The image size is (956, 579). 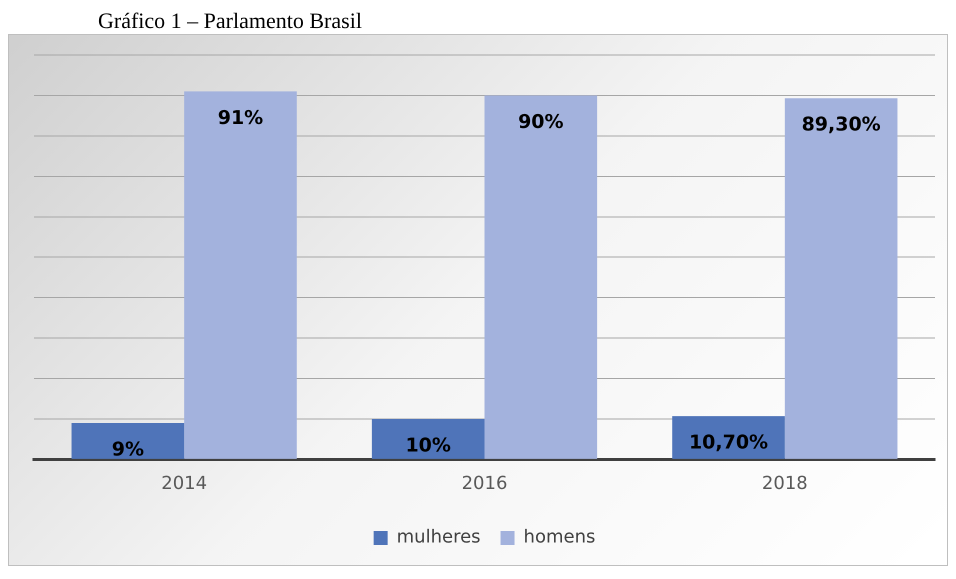 What do you see at coordinates (230, 21) in the screenshot?
I see `chart-title: Gráfico 1 – Parlamento Brasil` at bounding box center [230, 21].